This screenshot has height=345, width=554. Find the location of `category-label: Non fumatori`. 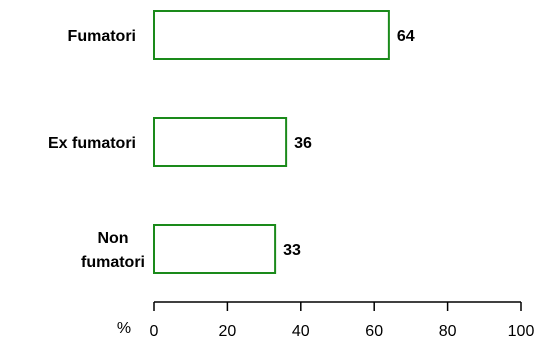

category-label: Non fumatori is located at coordinates (113, 250).